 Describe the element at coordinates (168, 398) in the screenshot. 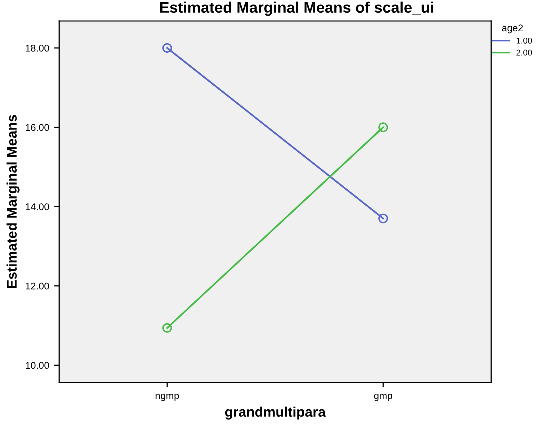

I see `x-tick-label: ngmp` at that location.